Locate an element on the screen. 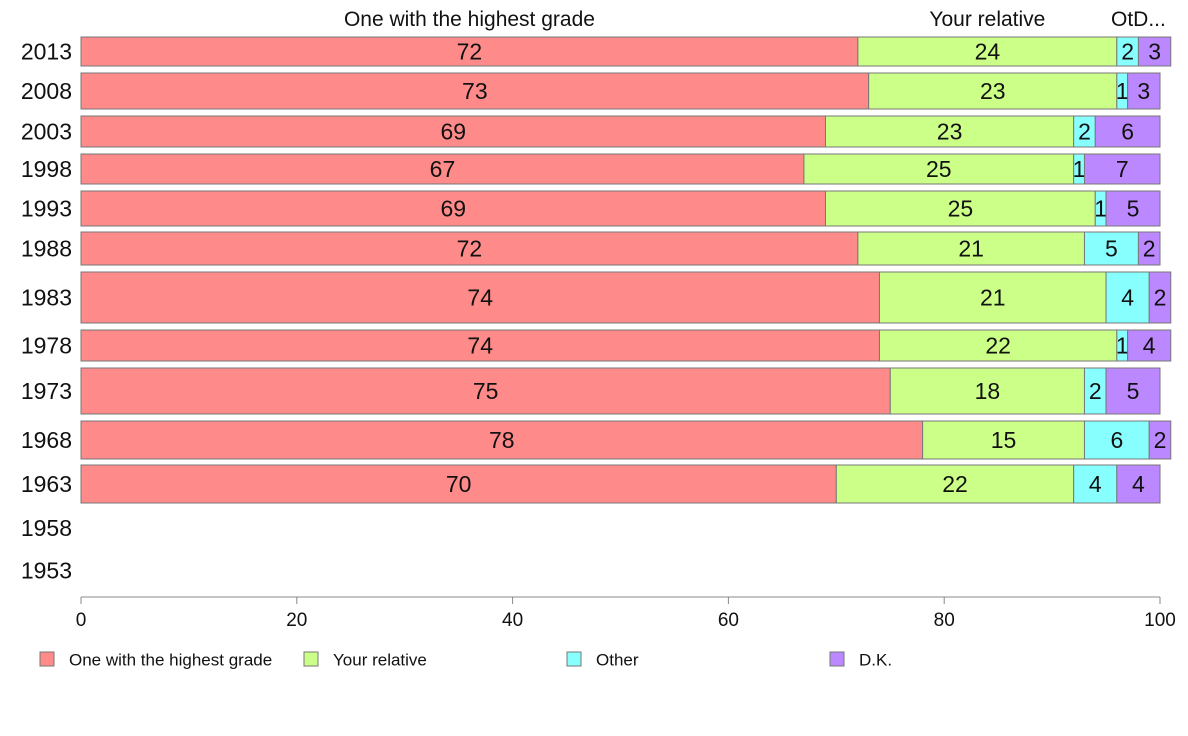  legend-label-1: Your relative is located at coordinates (380, 660).